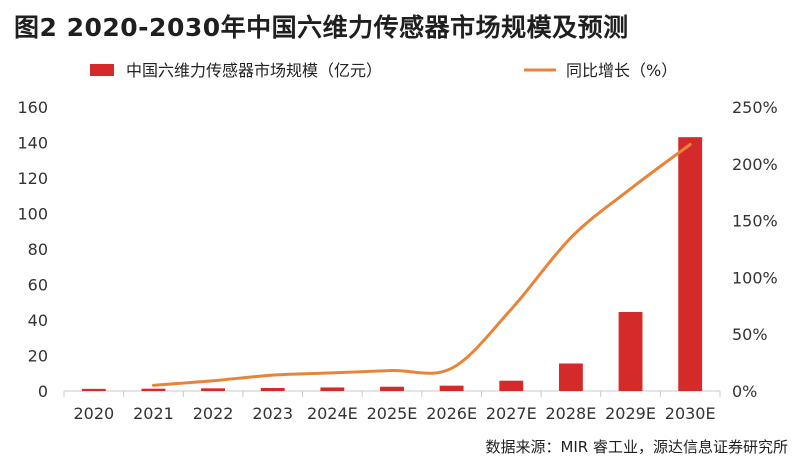 Image resolution: width=800 pixels, height=467 pixels. Describe the element at coordinates (750, 334) in the screenshot. I see `y-right-tick-label: 50%` at that location.